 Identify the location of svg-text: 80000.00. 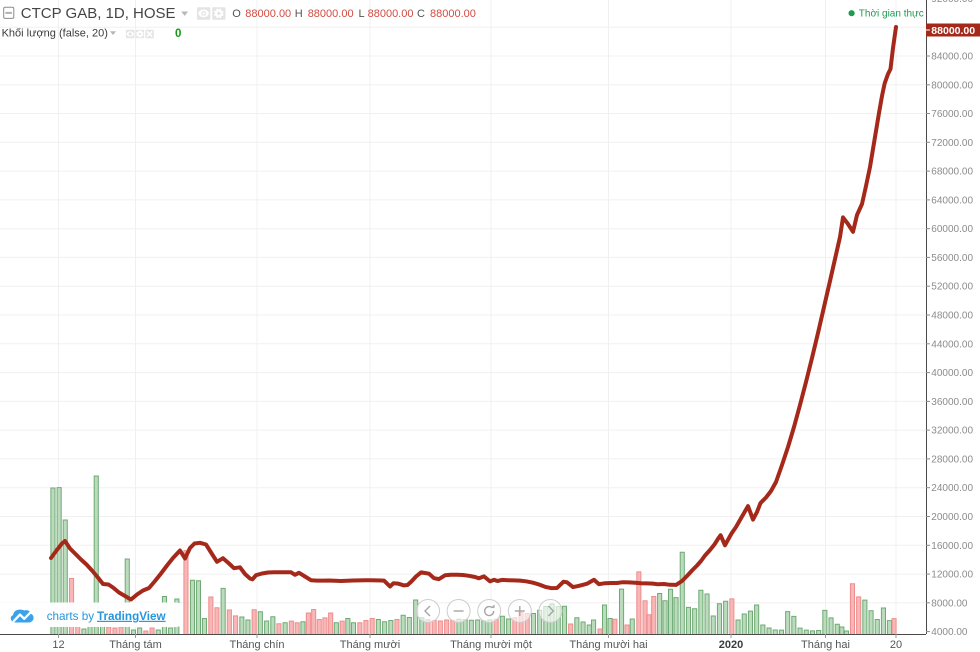
(952, 85).